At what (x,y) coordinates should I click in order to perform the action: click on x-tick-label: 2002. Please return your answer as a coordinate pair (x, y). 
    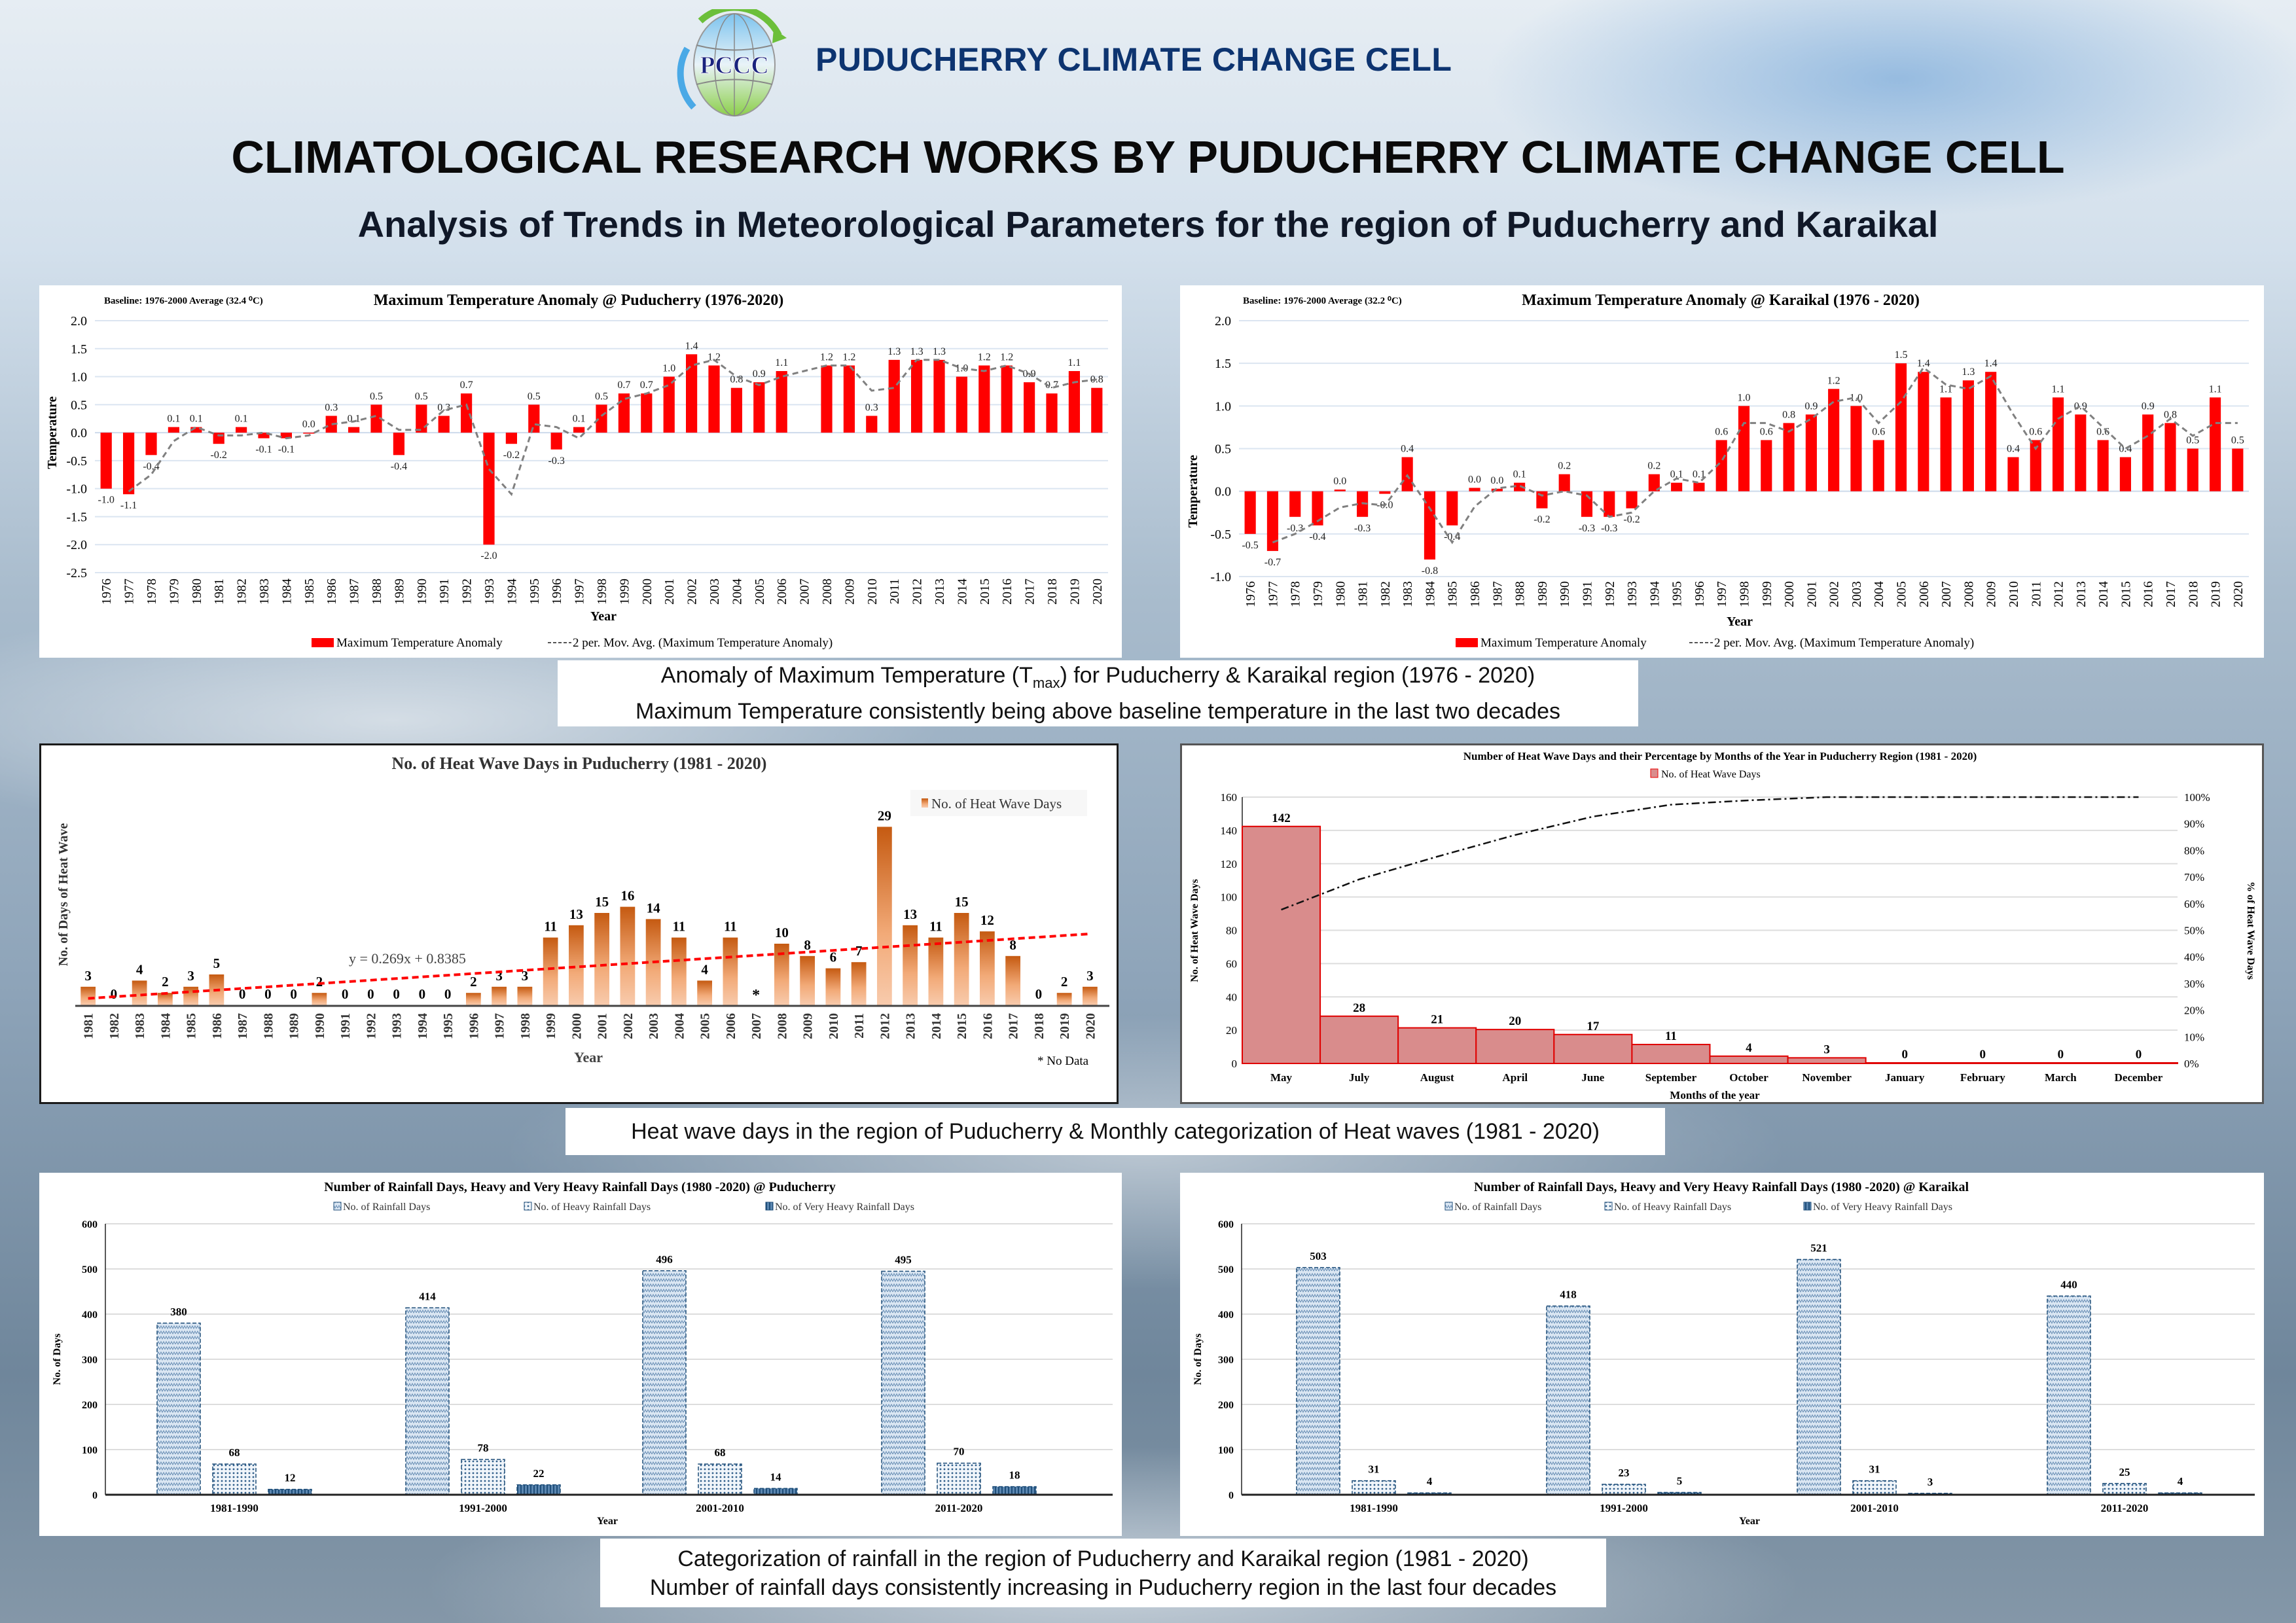
    Looking at the image, I should click on (628, 1026).